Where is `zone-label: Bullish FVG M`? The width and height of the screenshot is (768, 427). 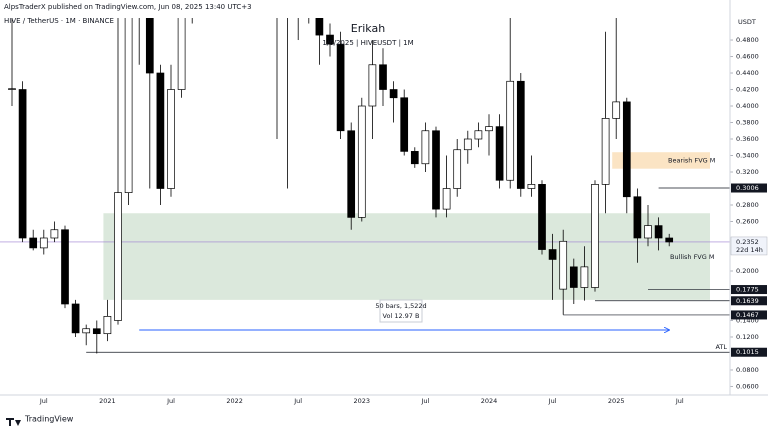
zone-label: Bullish FVG M is located at coordinates (692, 257).